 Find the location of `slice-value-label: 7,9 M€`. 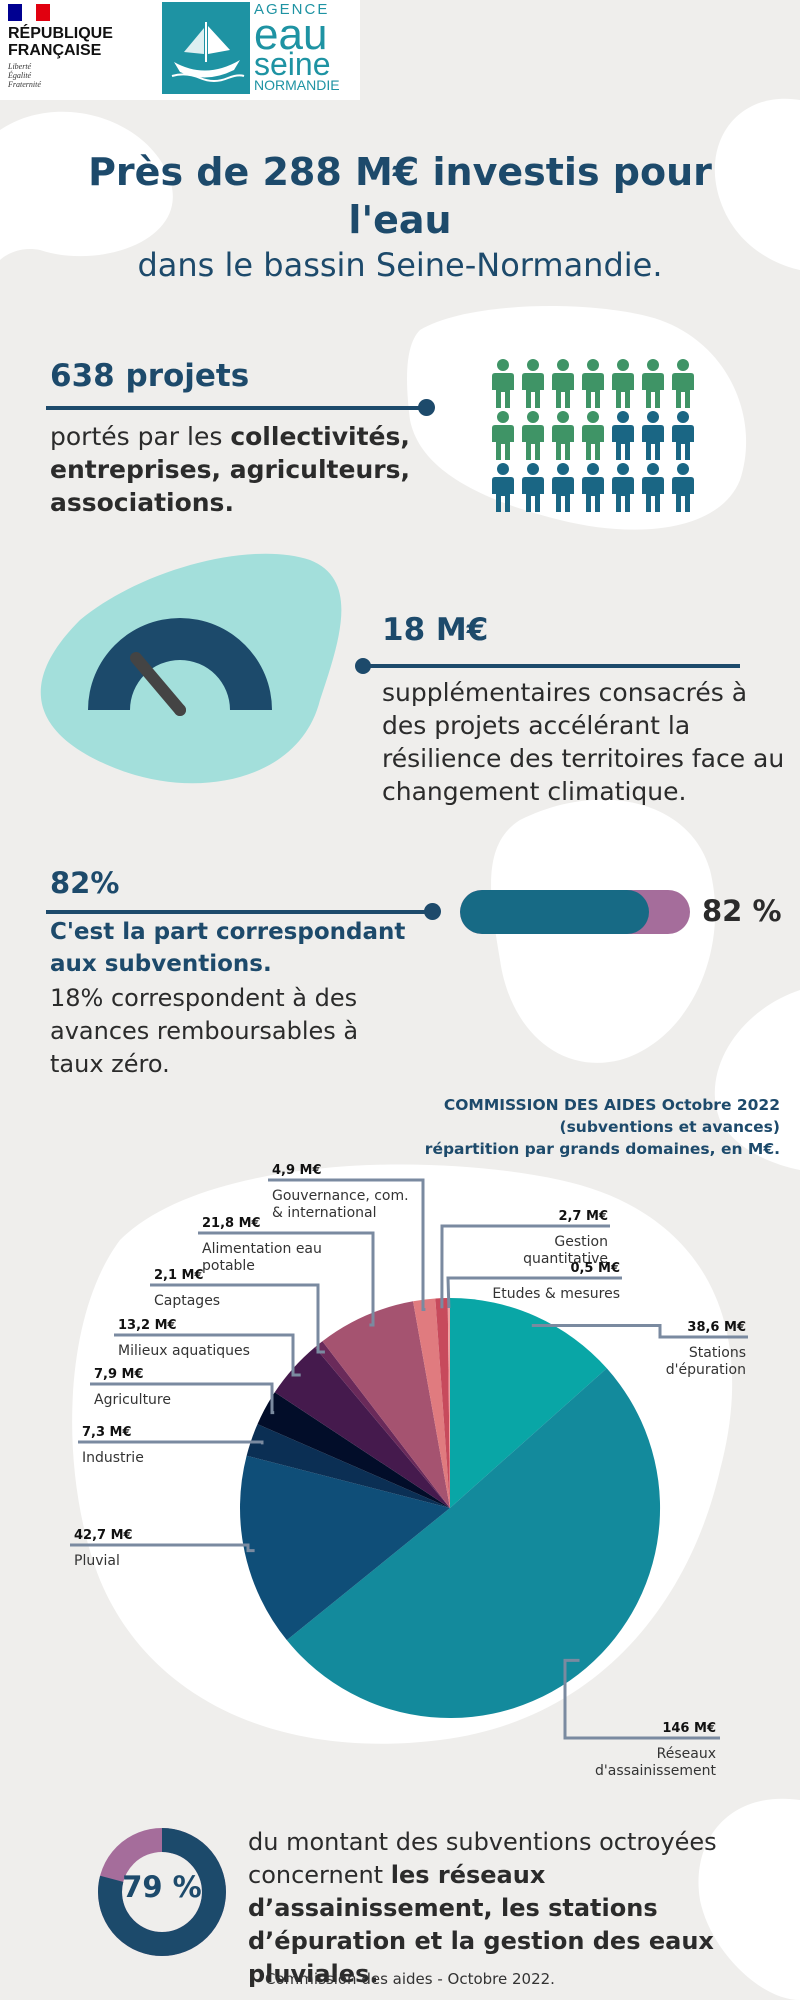

slice-value-label: 7,9 M€ is located at coordinates (119, 1374).